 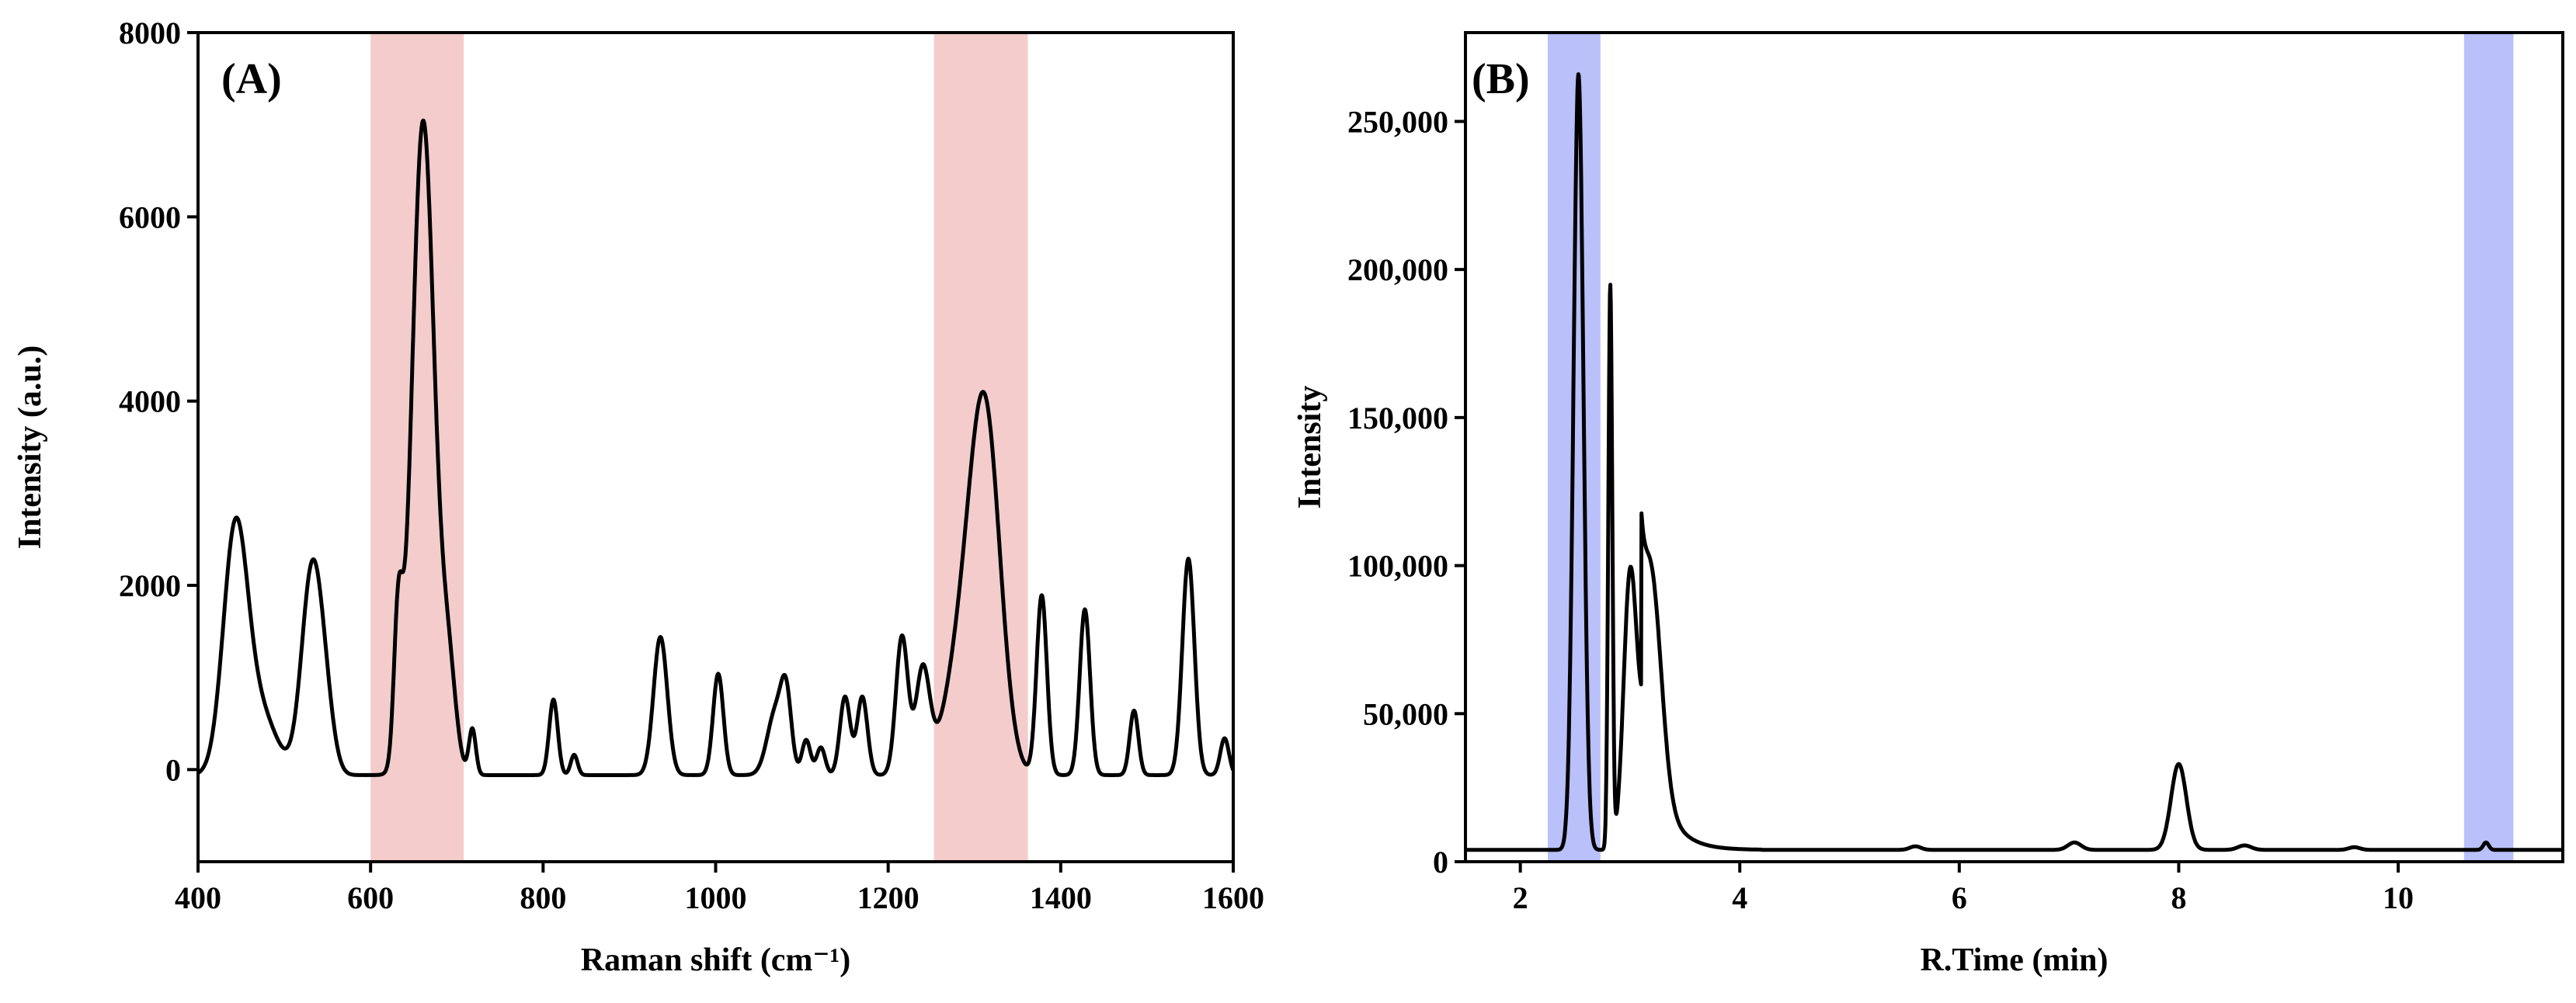 I want to click on panel-b-label: (B), so click(x=1501, y=79).